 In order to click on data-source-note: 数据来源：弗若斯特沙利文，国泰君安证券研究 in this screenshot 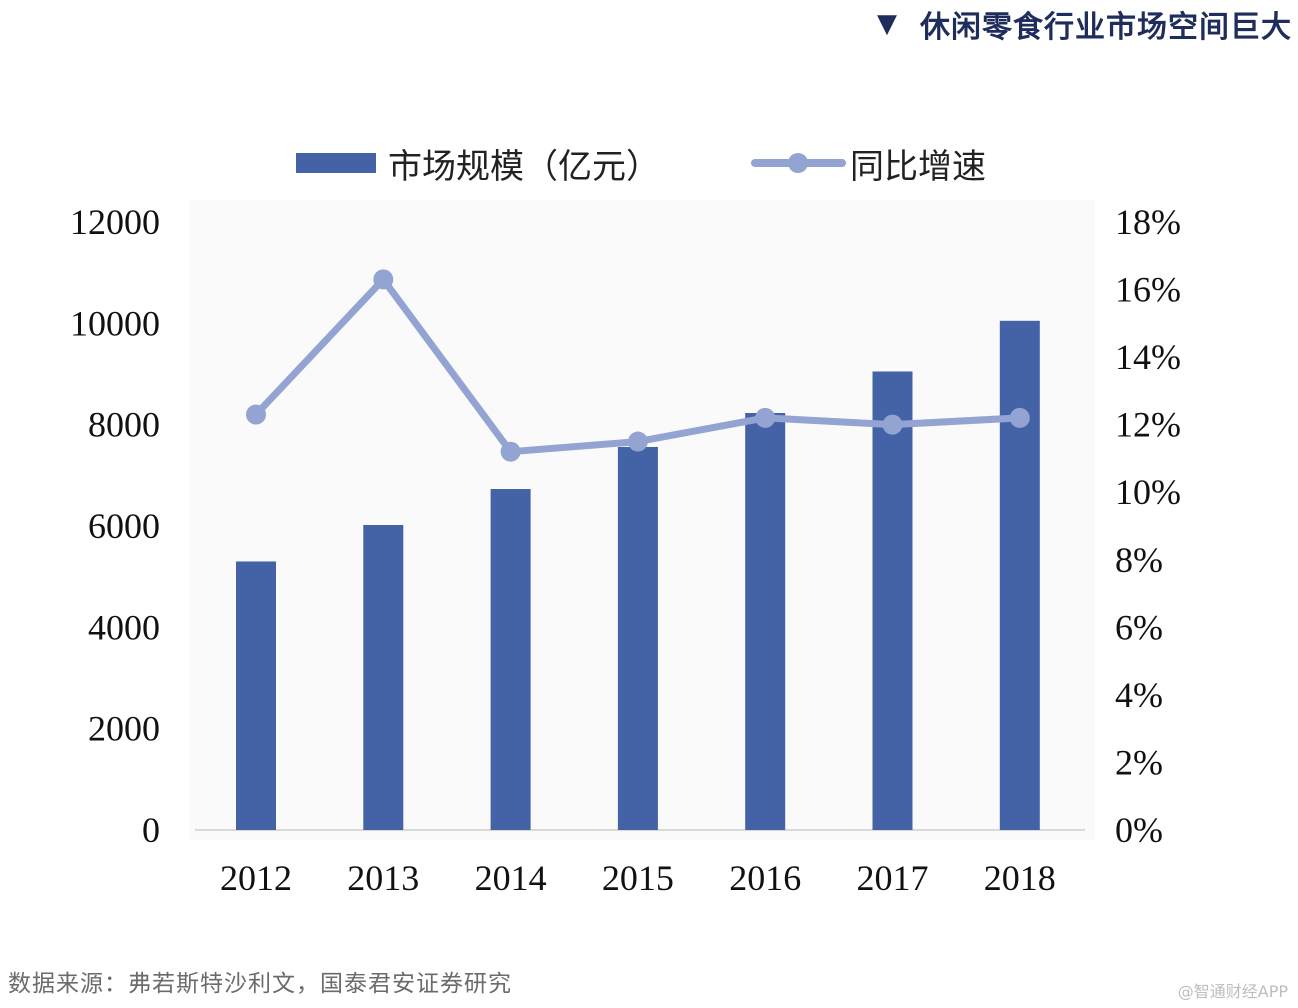, I will do `click(260, 984)`.